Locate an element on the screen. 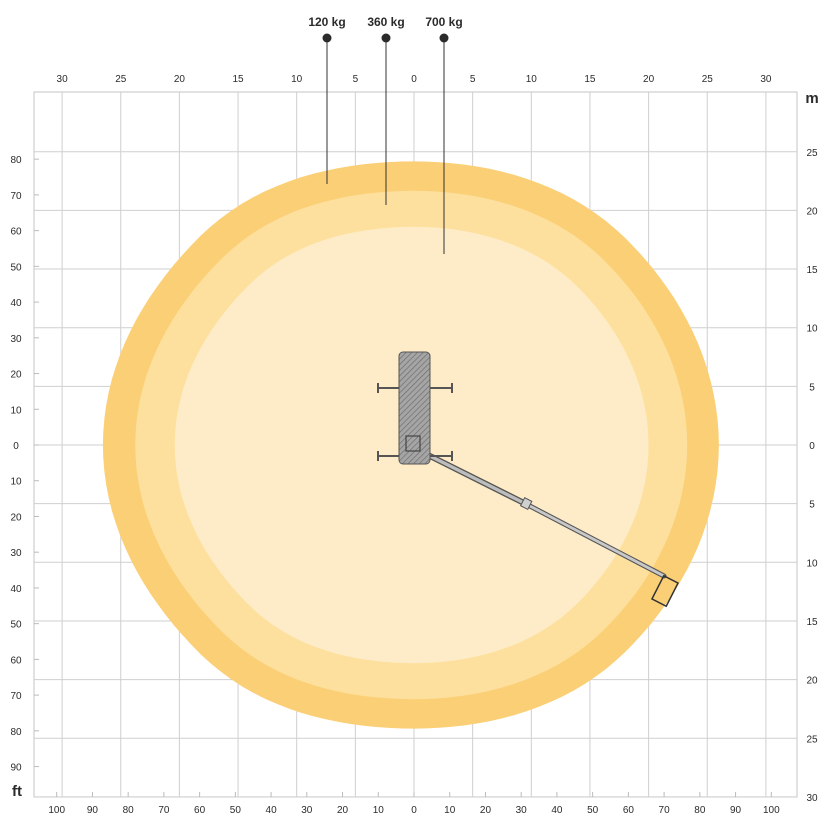 This screenshot has height=819, width=827. machine is located at coordinates (528, 479).